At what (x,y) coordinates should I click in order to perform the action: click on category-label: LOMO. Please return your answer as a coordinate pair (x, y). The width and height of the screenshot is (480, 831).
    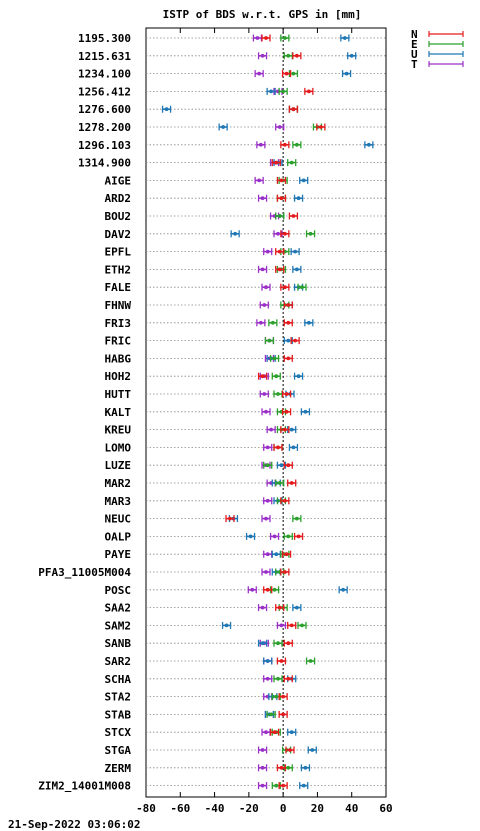
    Looking at the image, I should click on (118, 447).